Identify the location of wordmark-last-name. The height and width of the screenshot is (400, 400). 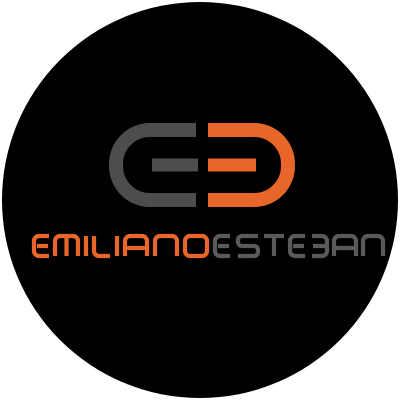
(299, 246).